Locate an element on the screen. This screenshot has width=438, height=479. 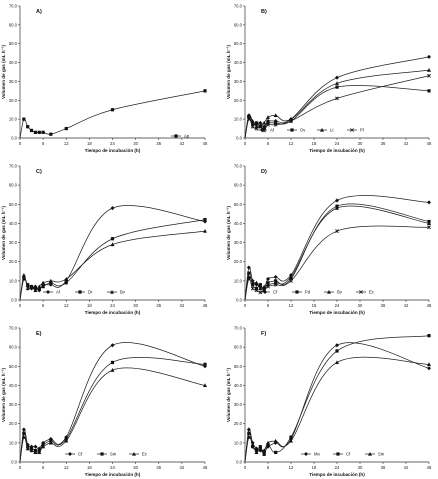
y-tick-label: 10.0 is located at coordinates (238, 119).